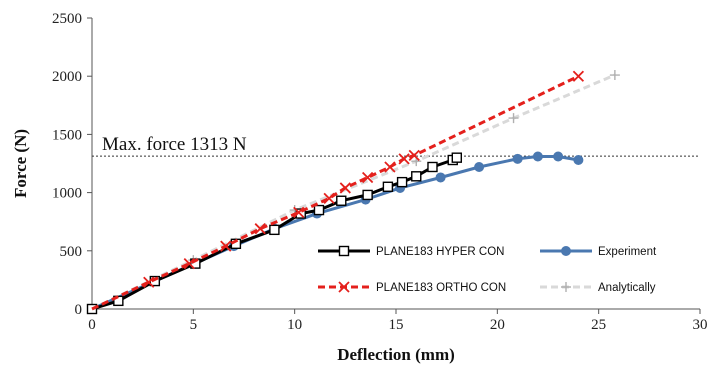  I want to click on legend-entry: PLANE183 HYPER CON, so click(411, 251).